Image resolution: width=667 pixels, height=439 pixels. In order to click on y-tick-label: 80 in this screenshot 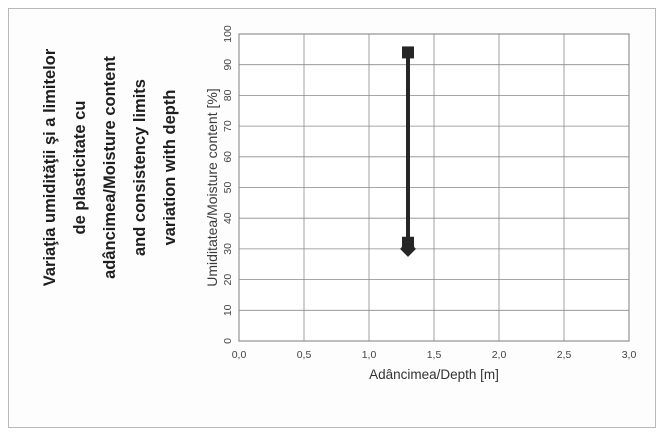, I will do `click(228, 95)`.